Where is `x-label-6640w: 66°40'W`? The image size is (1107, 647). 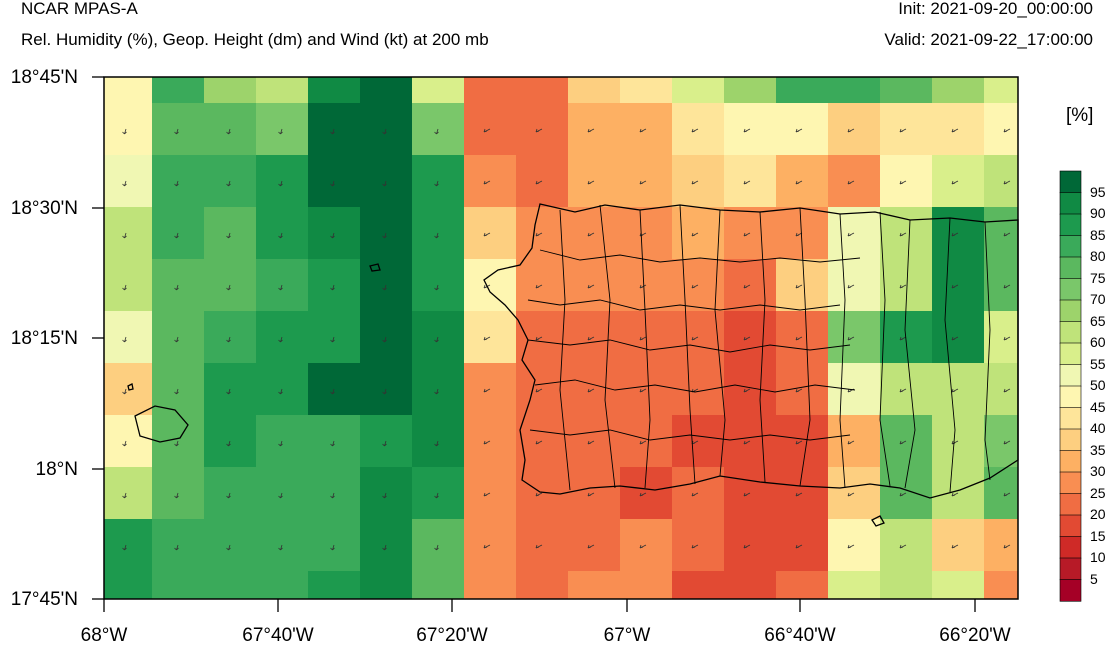 x-label-6640w: 66°40'W is located at coordinates (800, 635).